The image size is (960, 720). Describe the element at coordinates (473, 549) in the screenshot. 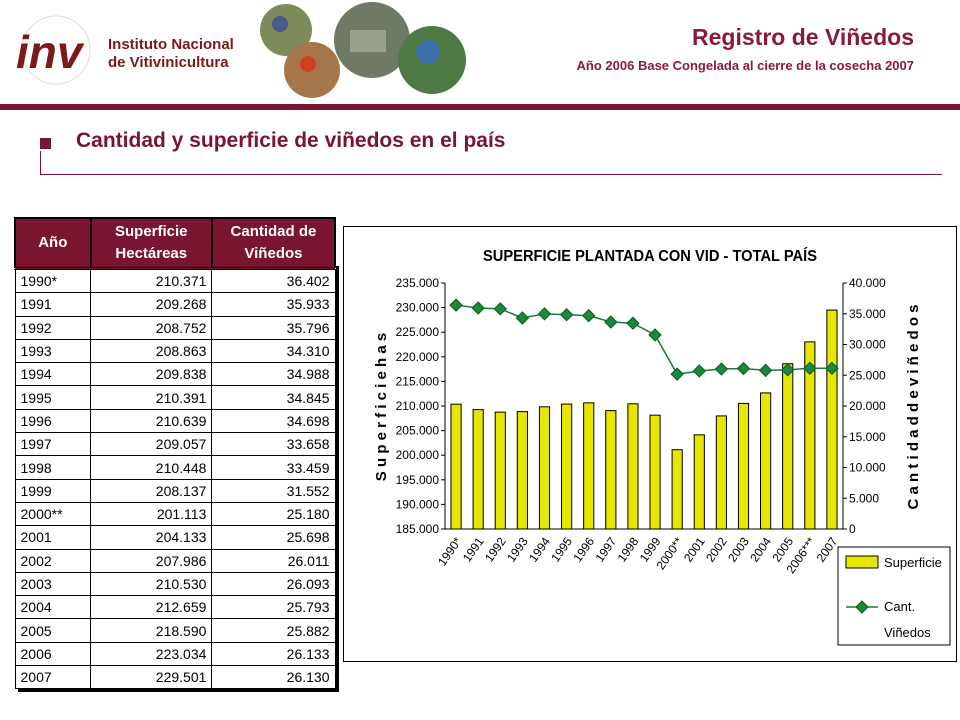

I see `x-tick-label: 1991` at that location.